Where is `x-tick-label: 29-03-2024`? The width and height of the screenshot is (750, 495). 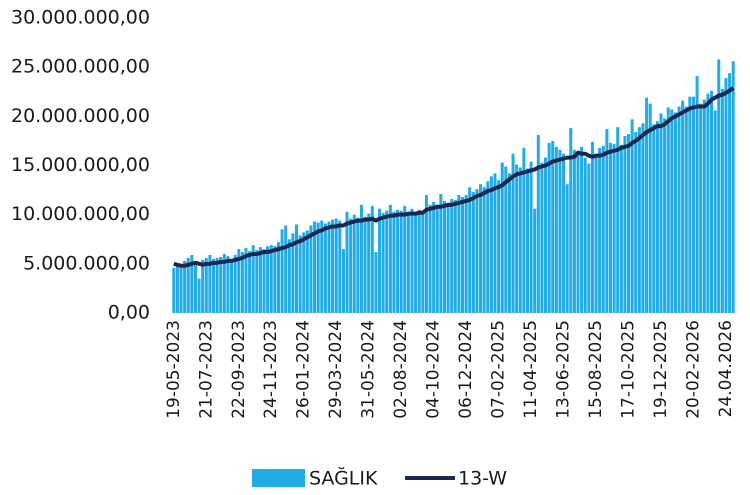 x-tick-label: 29-03-2024 is located at coordinates (336, 369).